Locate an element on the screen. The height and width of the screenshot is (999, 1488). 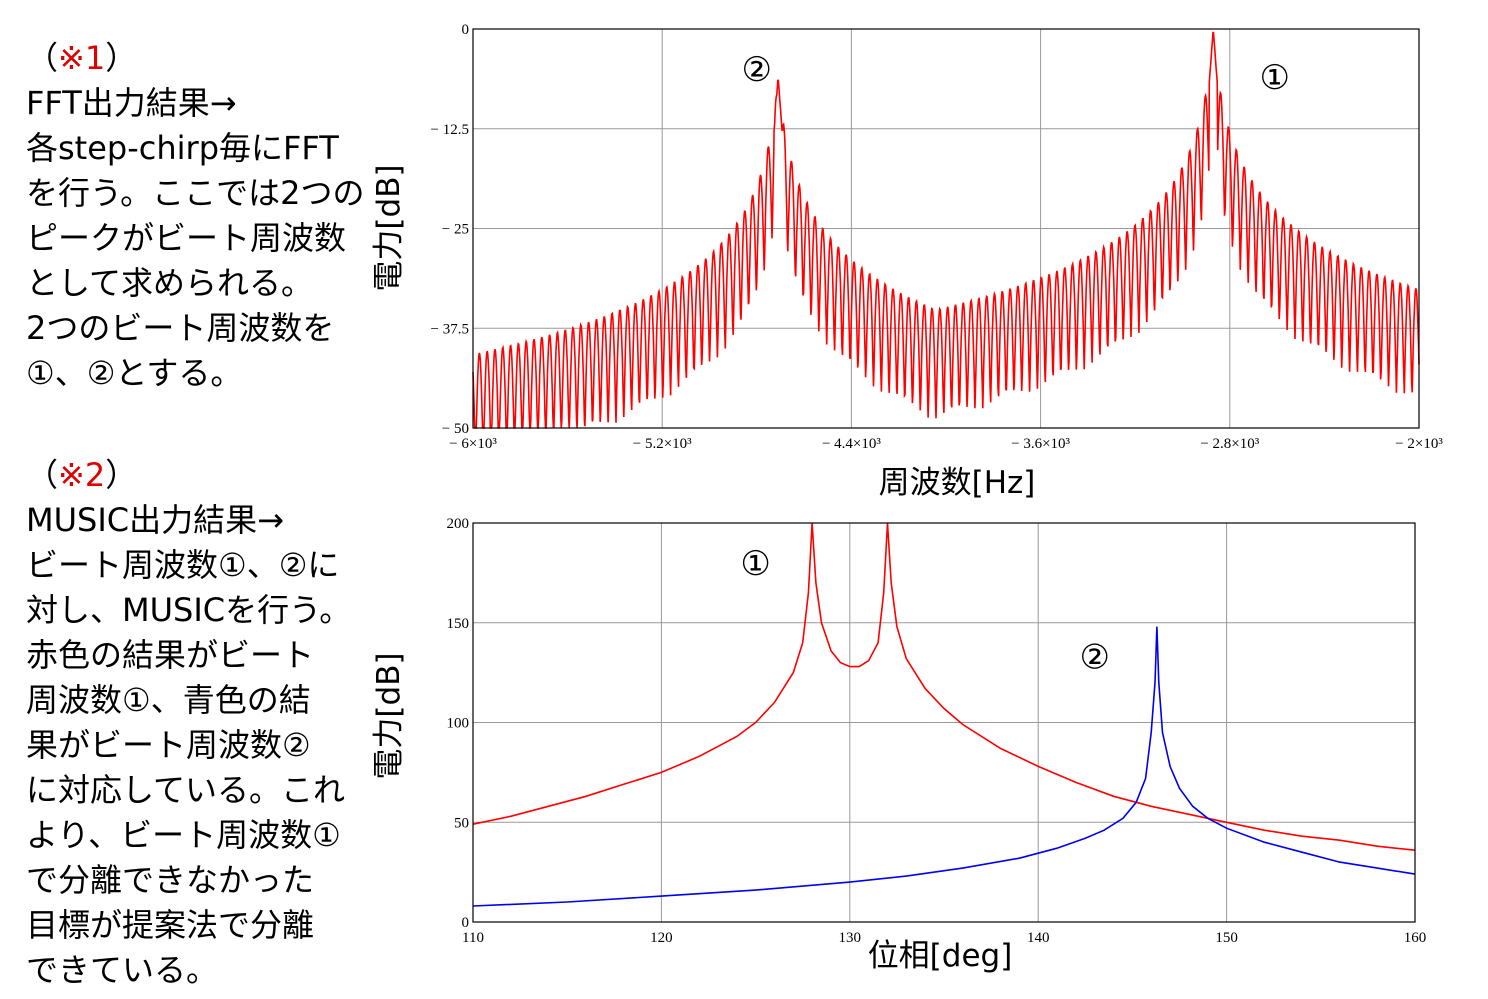
fft-note-heading: （※1） is located at coordinates (82, 58).